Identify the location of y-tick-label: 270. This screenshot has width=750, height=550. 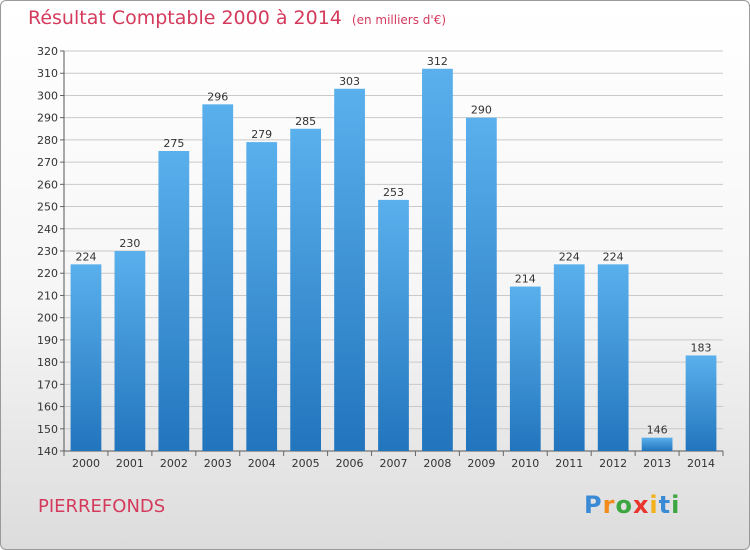
(47, 162).